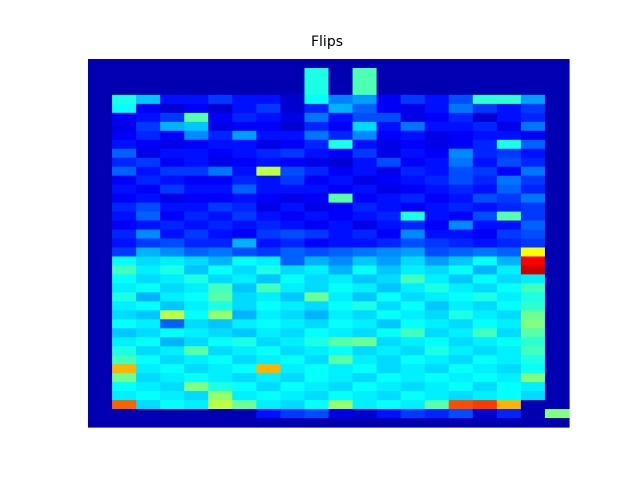 This screenshot has width=640, height=480. Describe the element at coordinates (326, 42) in the screenshot. I see `chart-title: Flips` at that location.